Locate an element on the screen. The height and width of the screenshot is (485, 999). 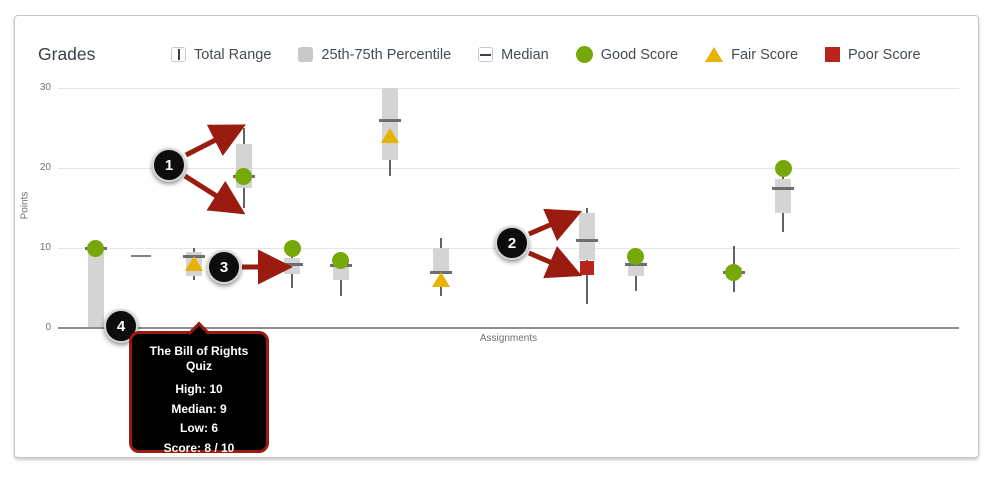
assignment-7-median-line is located at coordinates (389, 120).